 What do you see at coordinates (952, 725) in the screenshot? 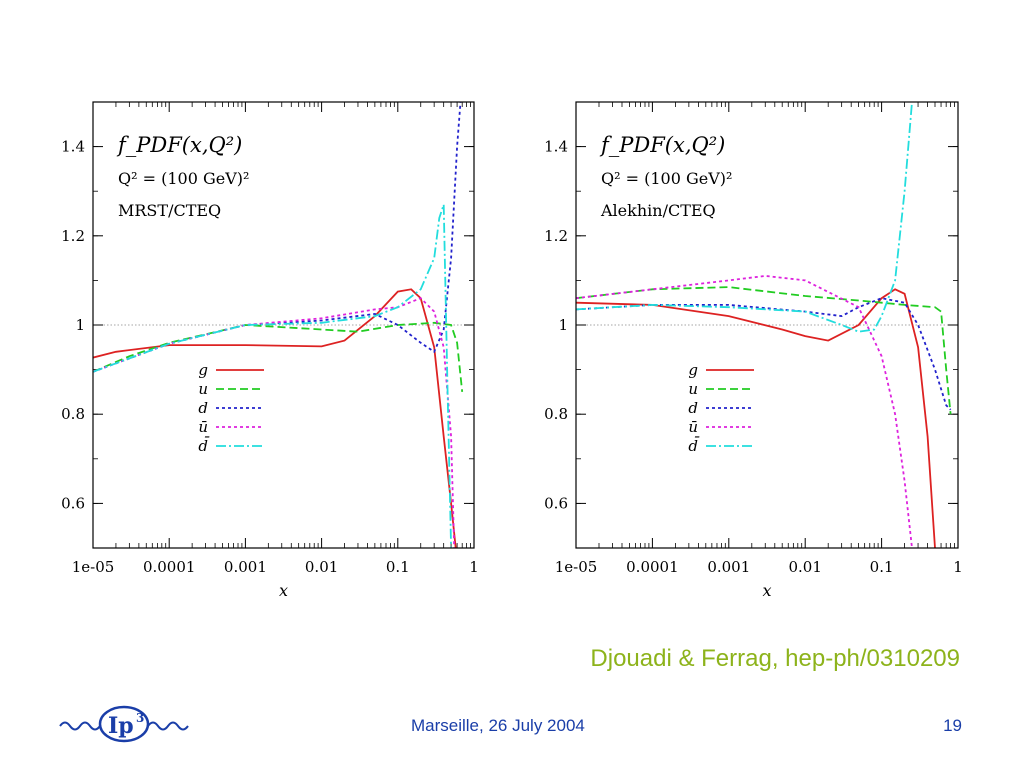
I see `page-number: 19` at bounding box center [952, 725].